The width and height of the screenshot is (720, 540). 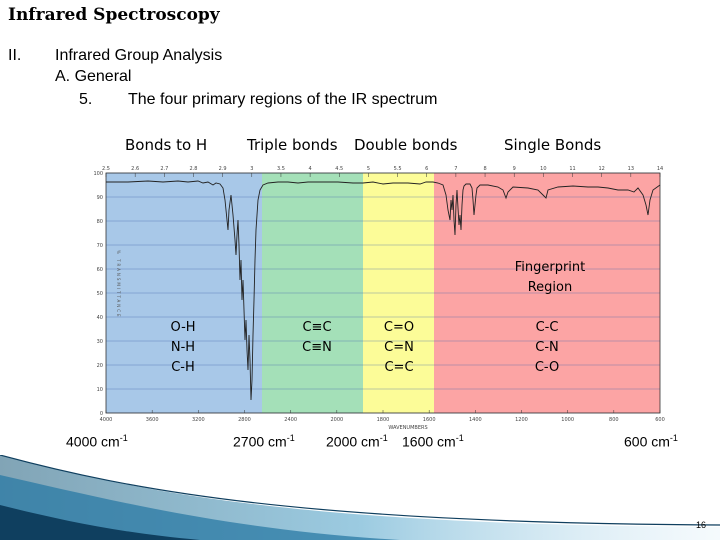 What do you see at coordinates (93, 76) in the screenshot?
I see `outline-subheading: A. General` at bounding box center [93, 76].